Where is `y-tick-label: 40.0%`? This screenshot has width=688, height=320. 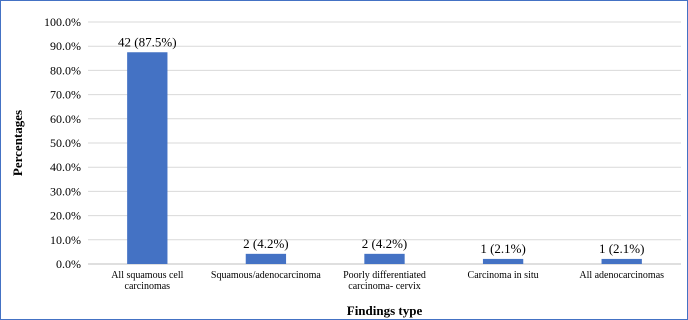
y-tick-label: 40.0% is located at coordinates (65, 167).